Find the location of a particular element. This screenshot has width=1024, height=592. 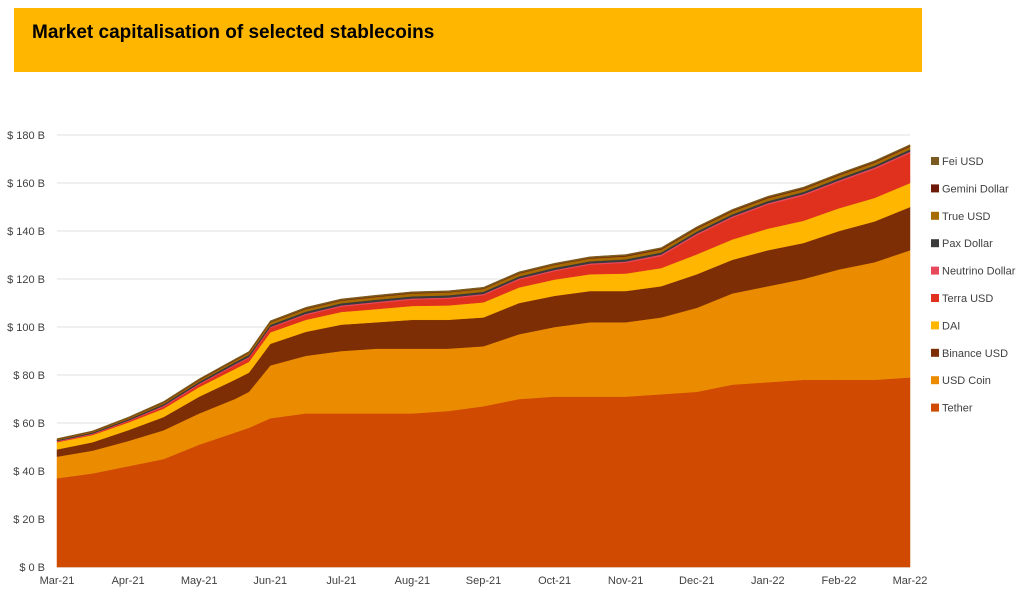

legend-item: Gemini Dollar is located at coordinates (970, 189).